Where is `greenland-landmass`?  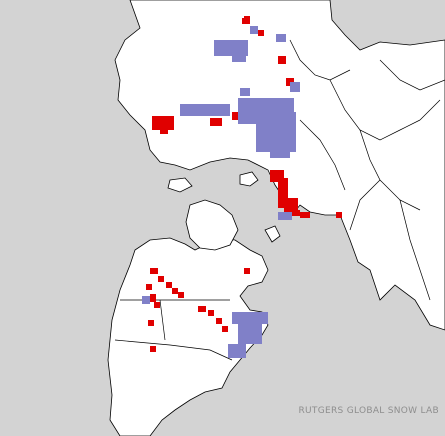 greenland-landmass is located at coordinates (212, 225).